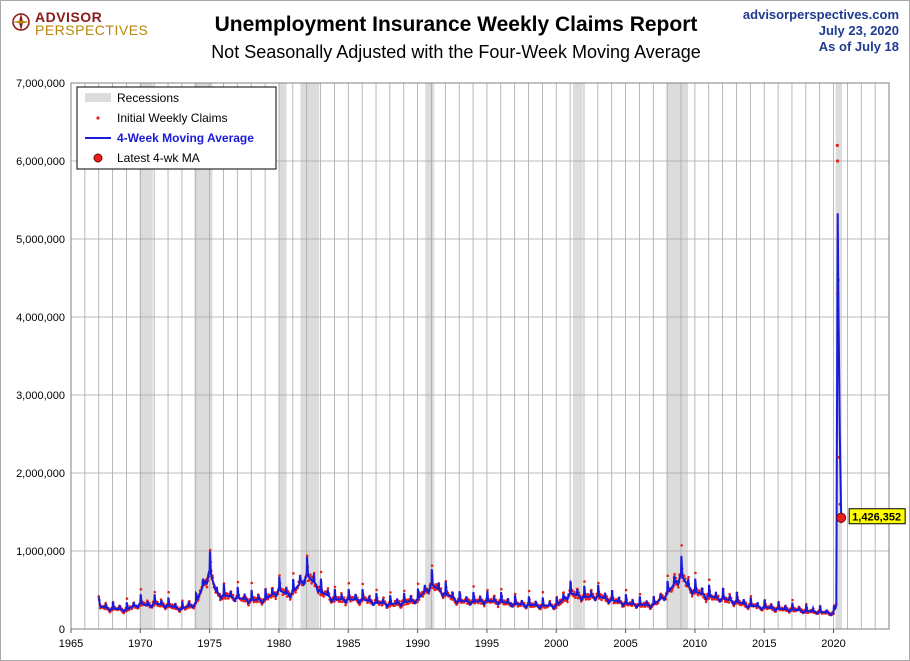 The image size is (910, 661). Describe the element at coordinates (348, 644) in the screenshot. I see `x-tick-label: 1985` at that location.